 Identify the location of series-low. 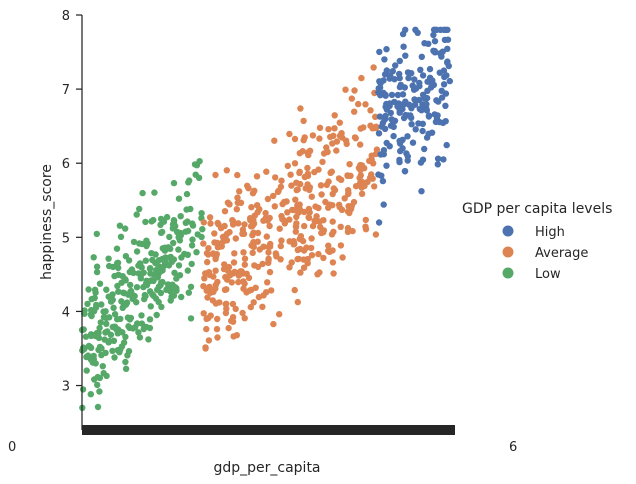
(142, 284).